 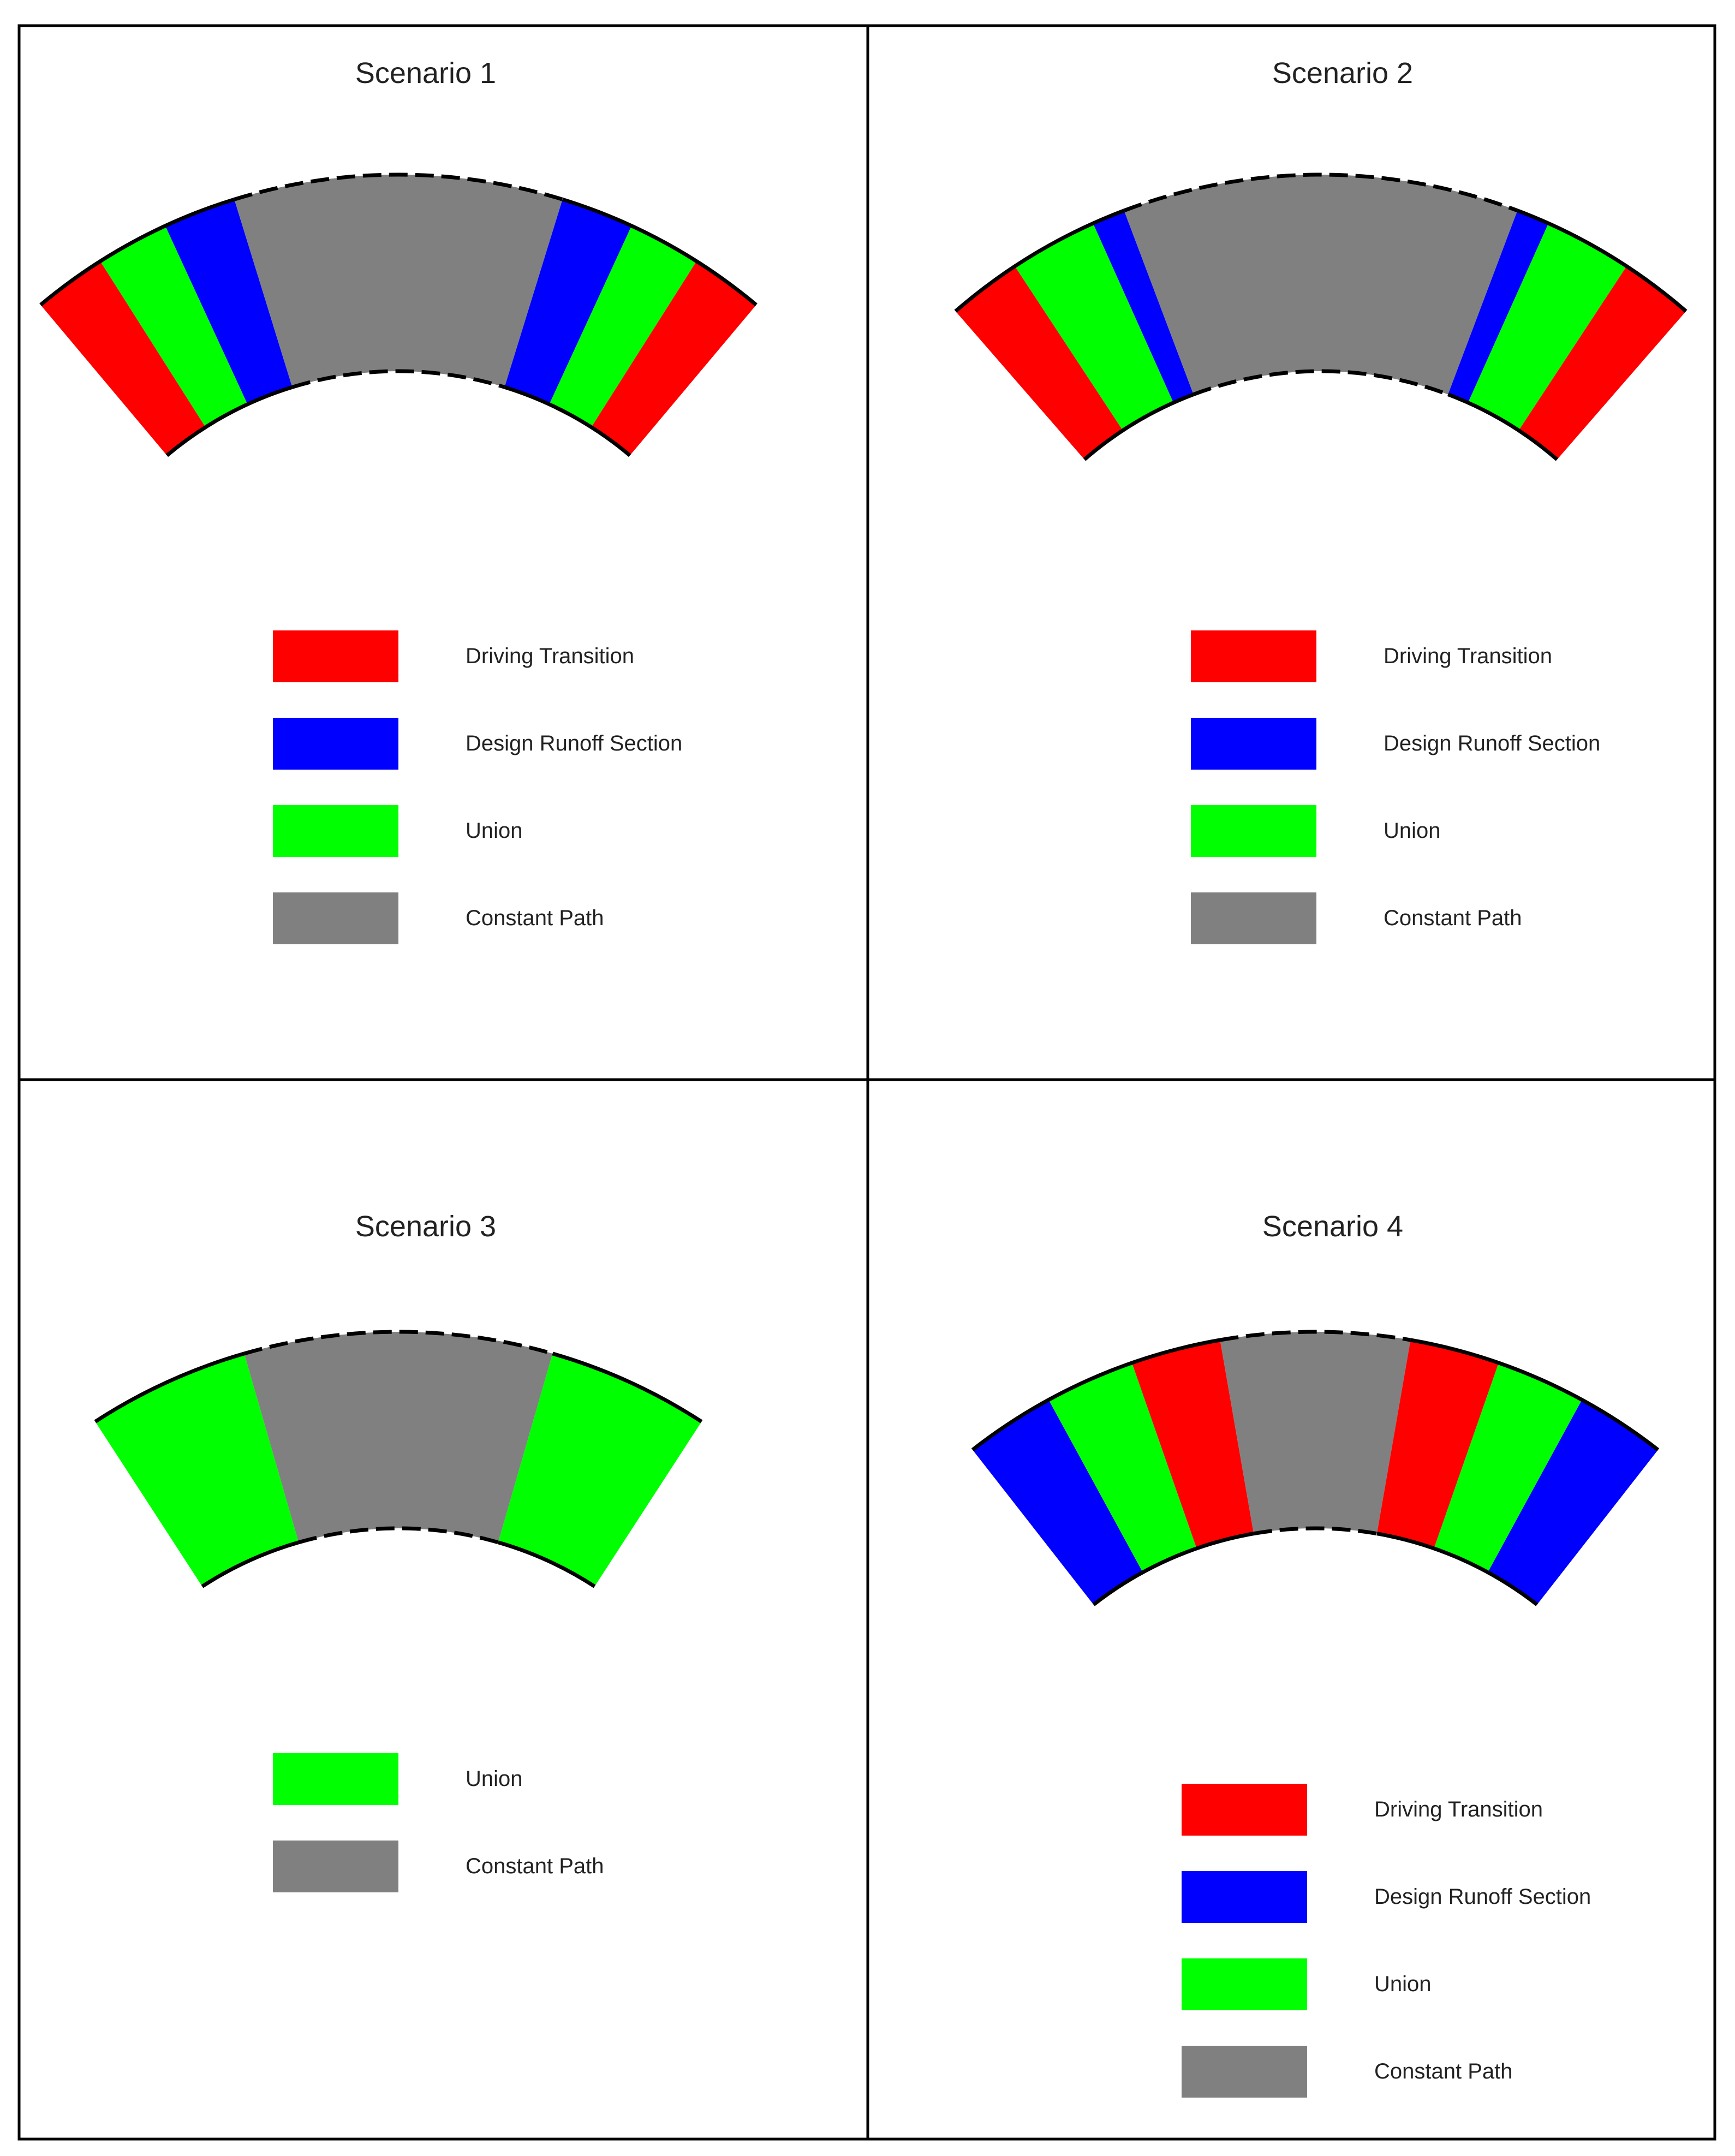 I want to click on panel-title: Scenario 4, so click(x=1332, y=1226).